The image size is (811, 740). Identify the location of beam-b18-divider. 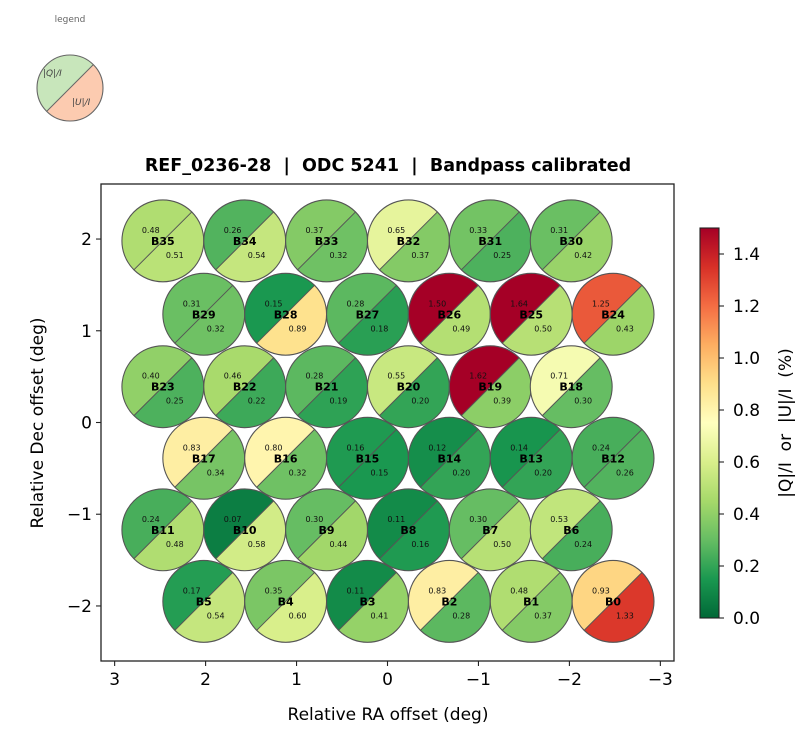
(571, 387).